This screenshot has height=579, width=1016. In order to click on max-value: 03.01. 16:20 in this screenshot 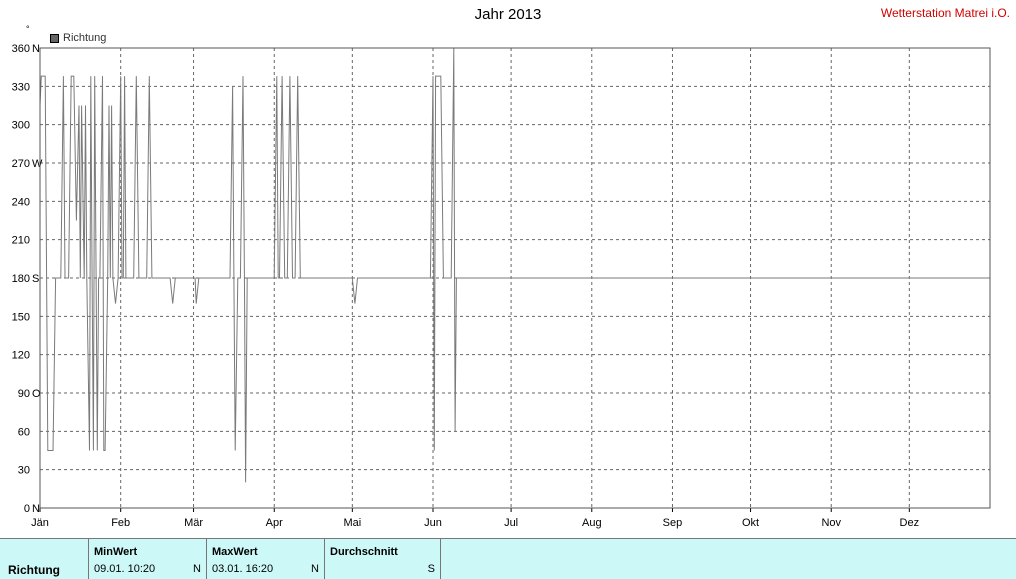, I will do `click(243, 569)`.